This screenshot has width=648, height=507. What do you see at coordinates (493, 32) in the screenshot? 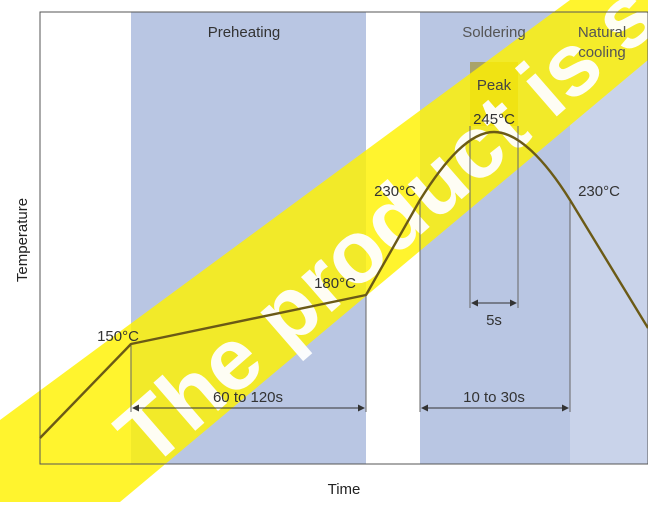
I see `zone-label-soldering: Soldering` at bounding box center [493, 32].